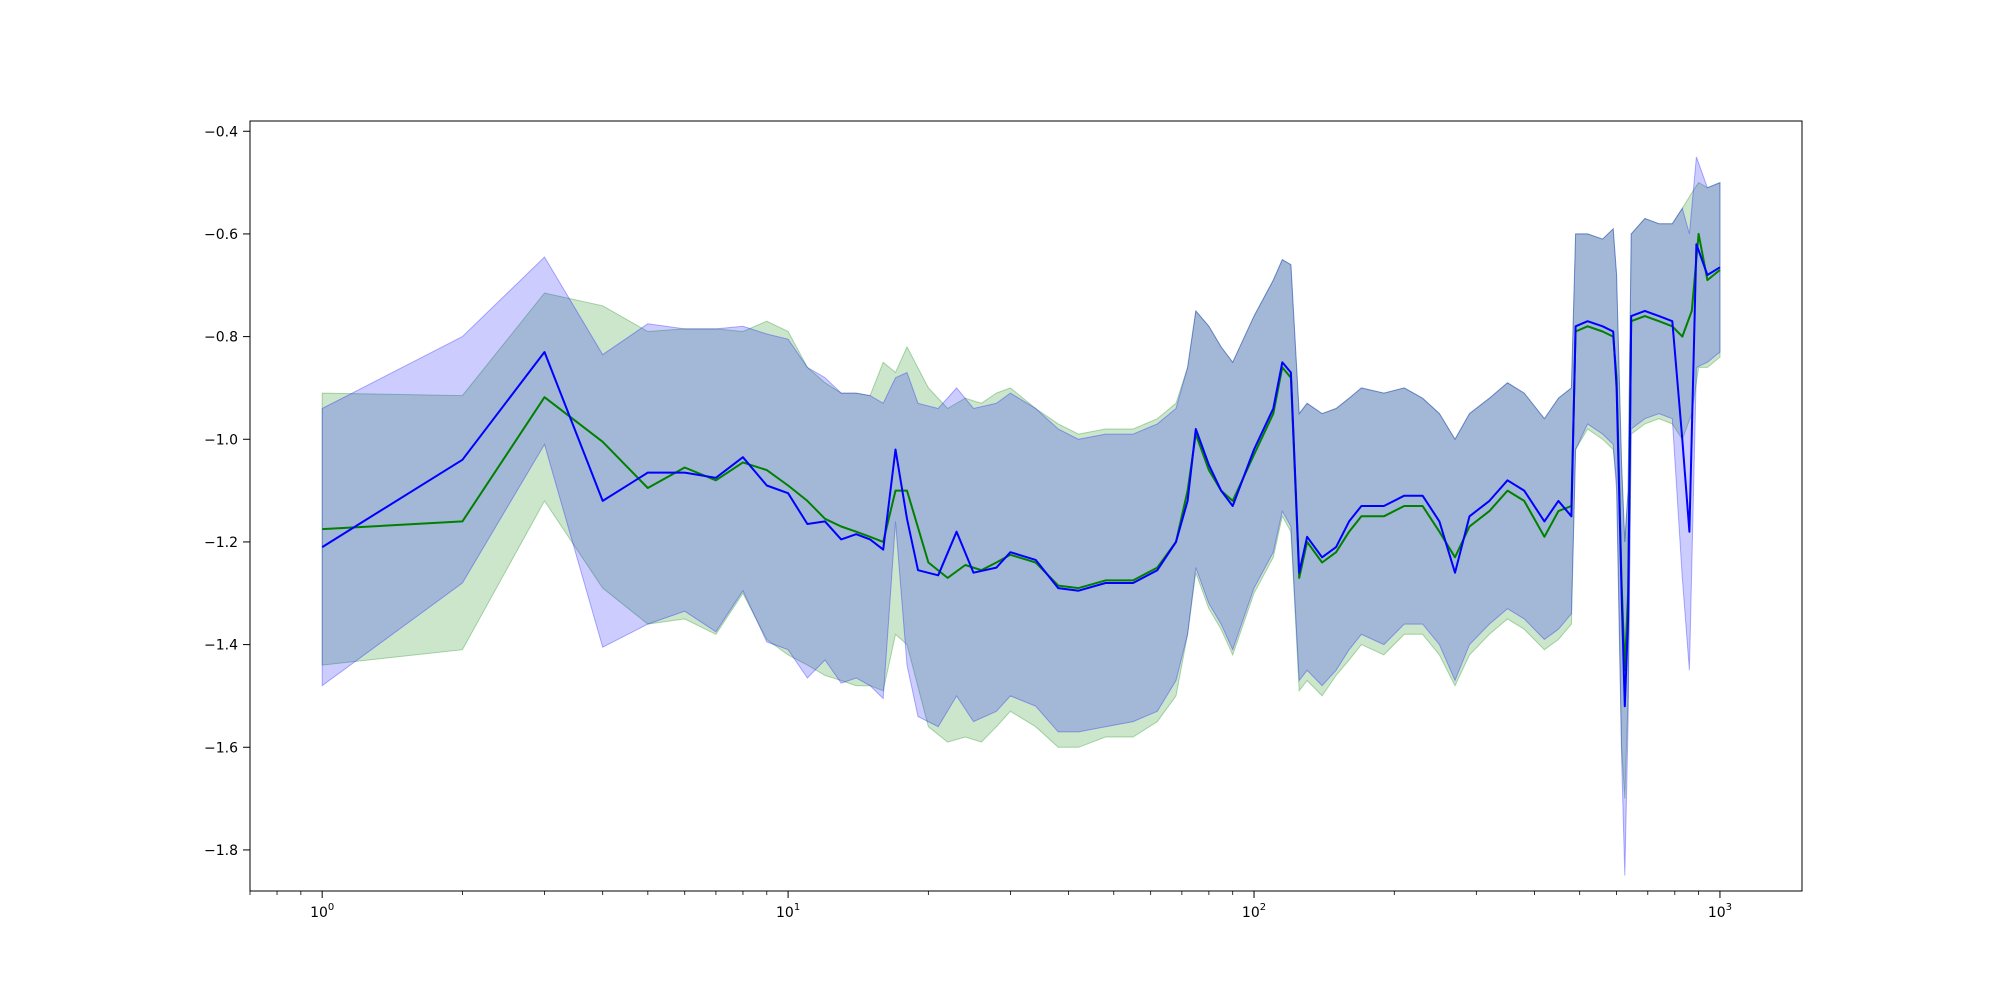  I want to click on y-tick-label: −1.0, so click(221, 440).